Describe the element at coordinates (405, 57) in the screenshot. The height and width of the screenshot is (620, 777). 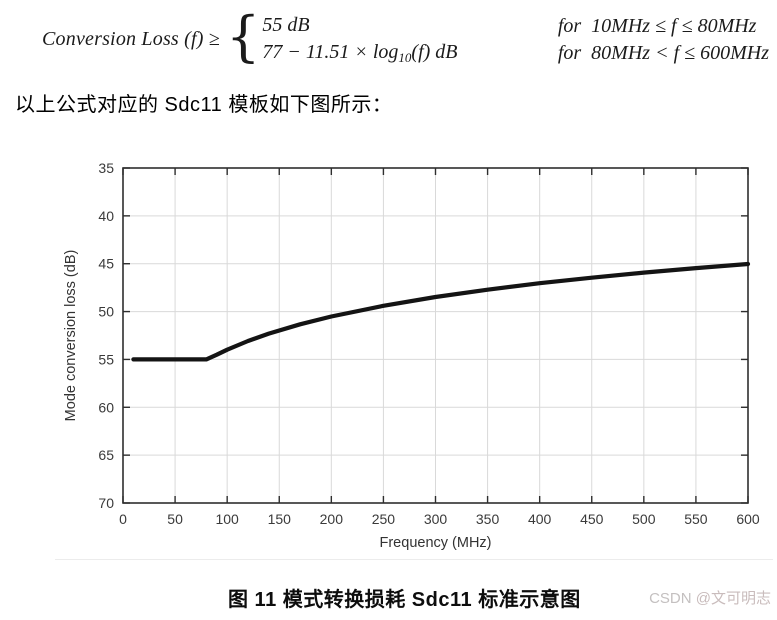
I see `formula-log-subscript: 10` at that location.